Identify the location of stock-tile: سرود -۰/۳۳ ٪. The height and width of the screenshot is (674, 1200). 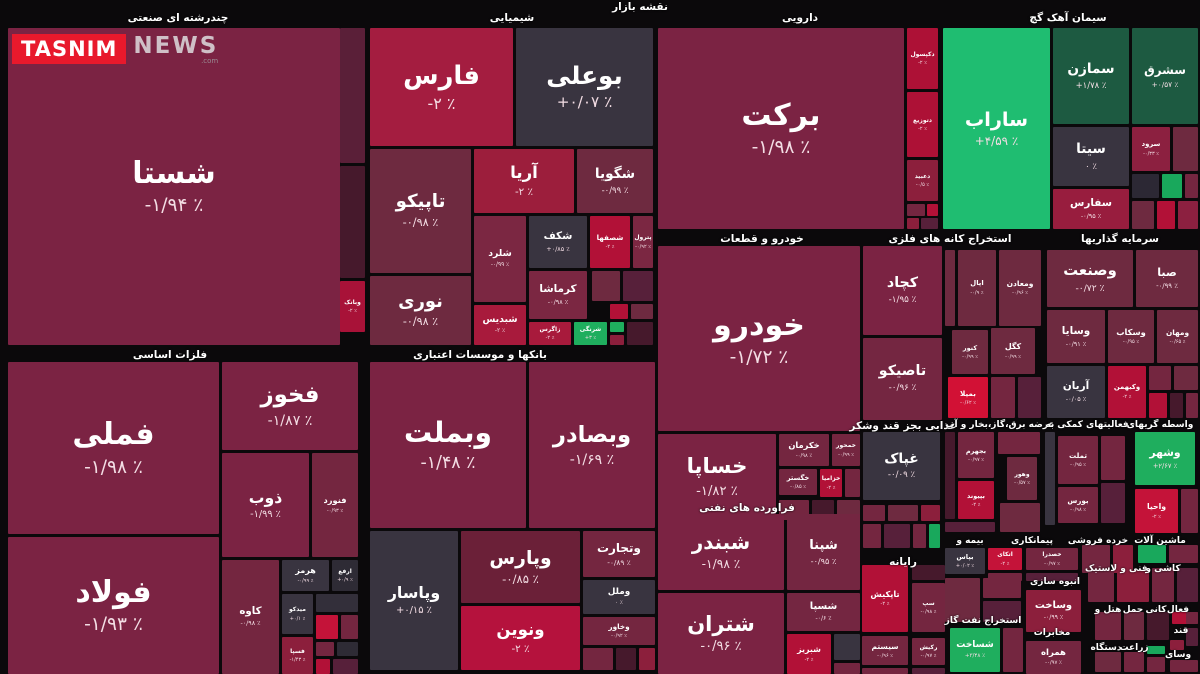
(1151, 149).